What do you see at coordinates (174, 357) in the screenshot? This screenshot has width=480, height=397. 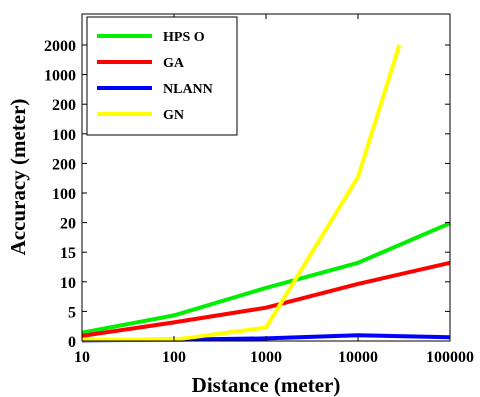 I see `x-tick-label: 100` at bounding box center [174, 357].